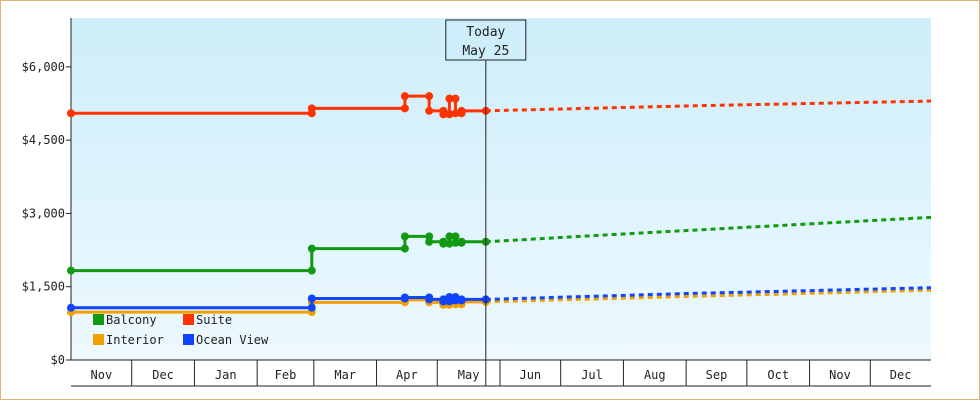  Describe the element at coordinates (485, 32) in the screenshot. I see `today-label: Today` at that location.